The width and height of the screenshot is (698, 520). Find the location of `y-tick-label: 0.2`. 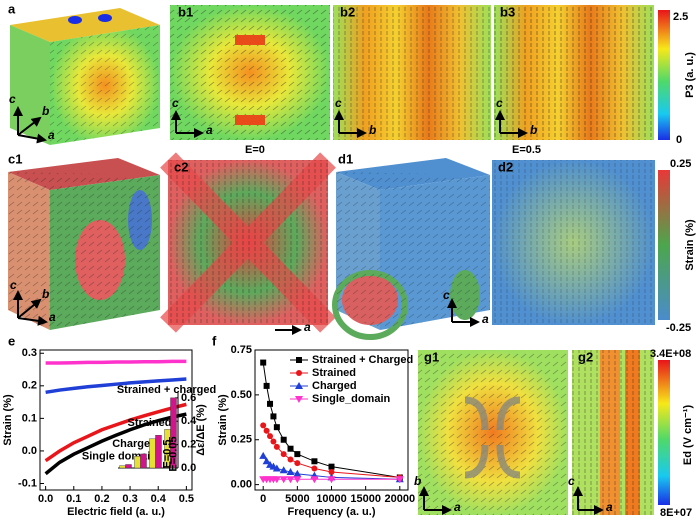

y-tick-label: 0.2 is located at coordinates (29, 386).